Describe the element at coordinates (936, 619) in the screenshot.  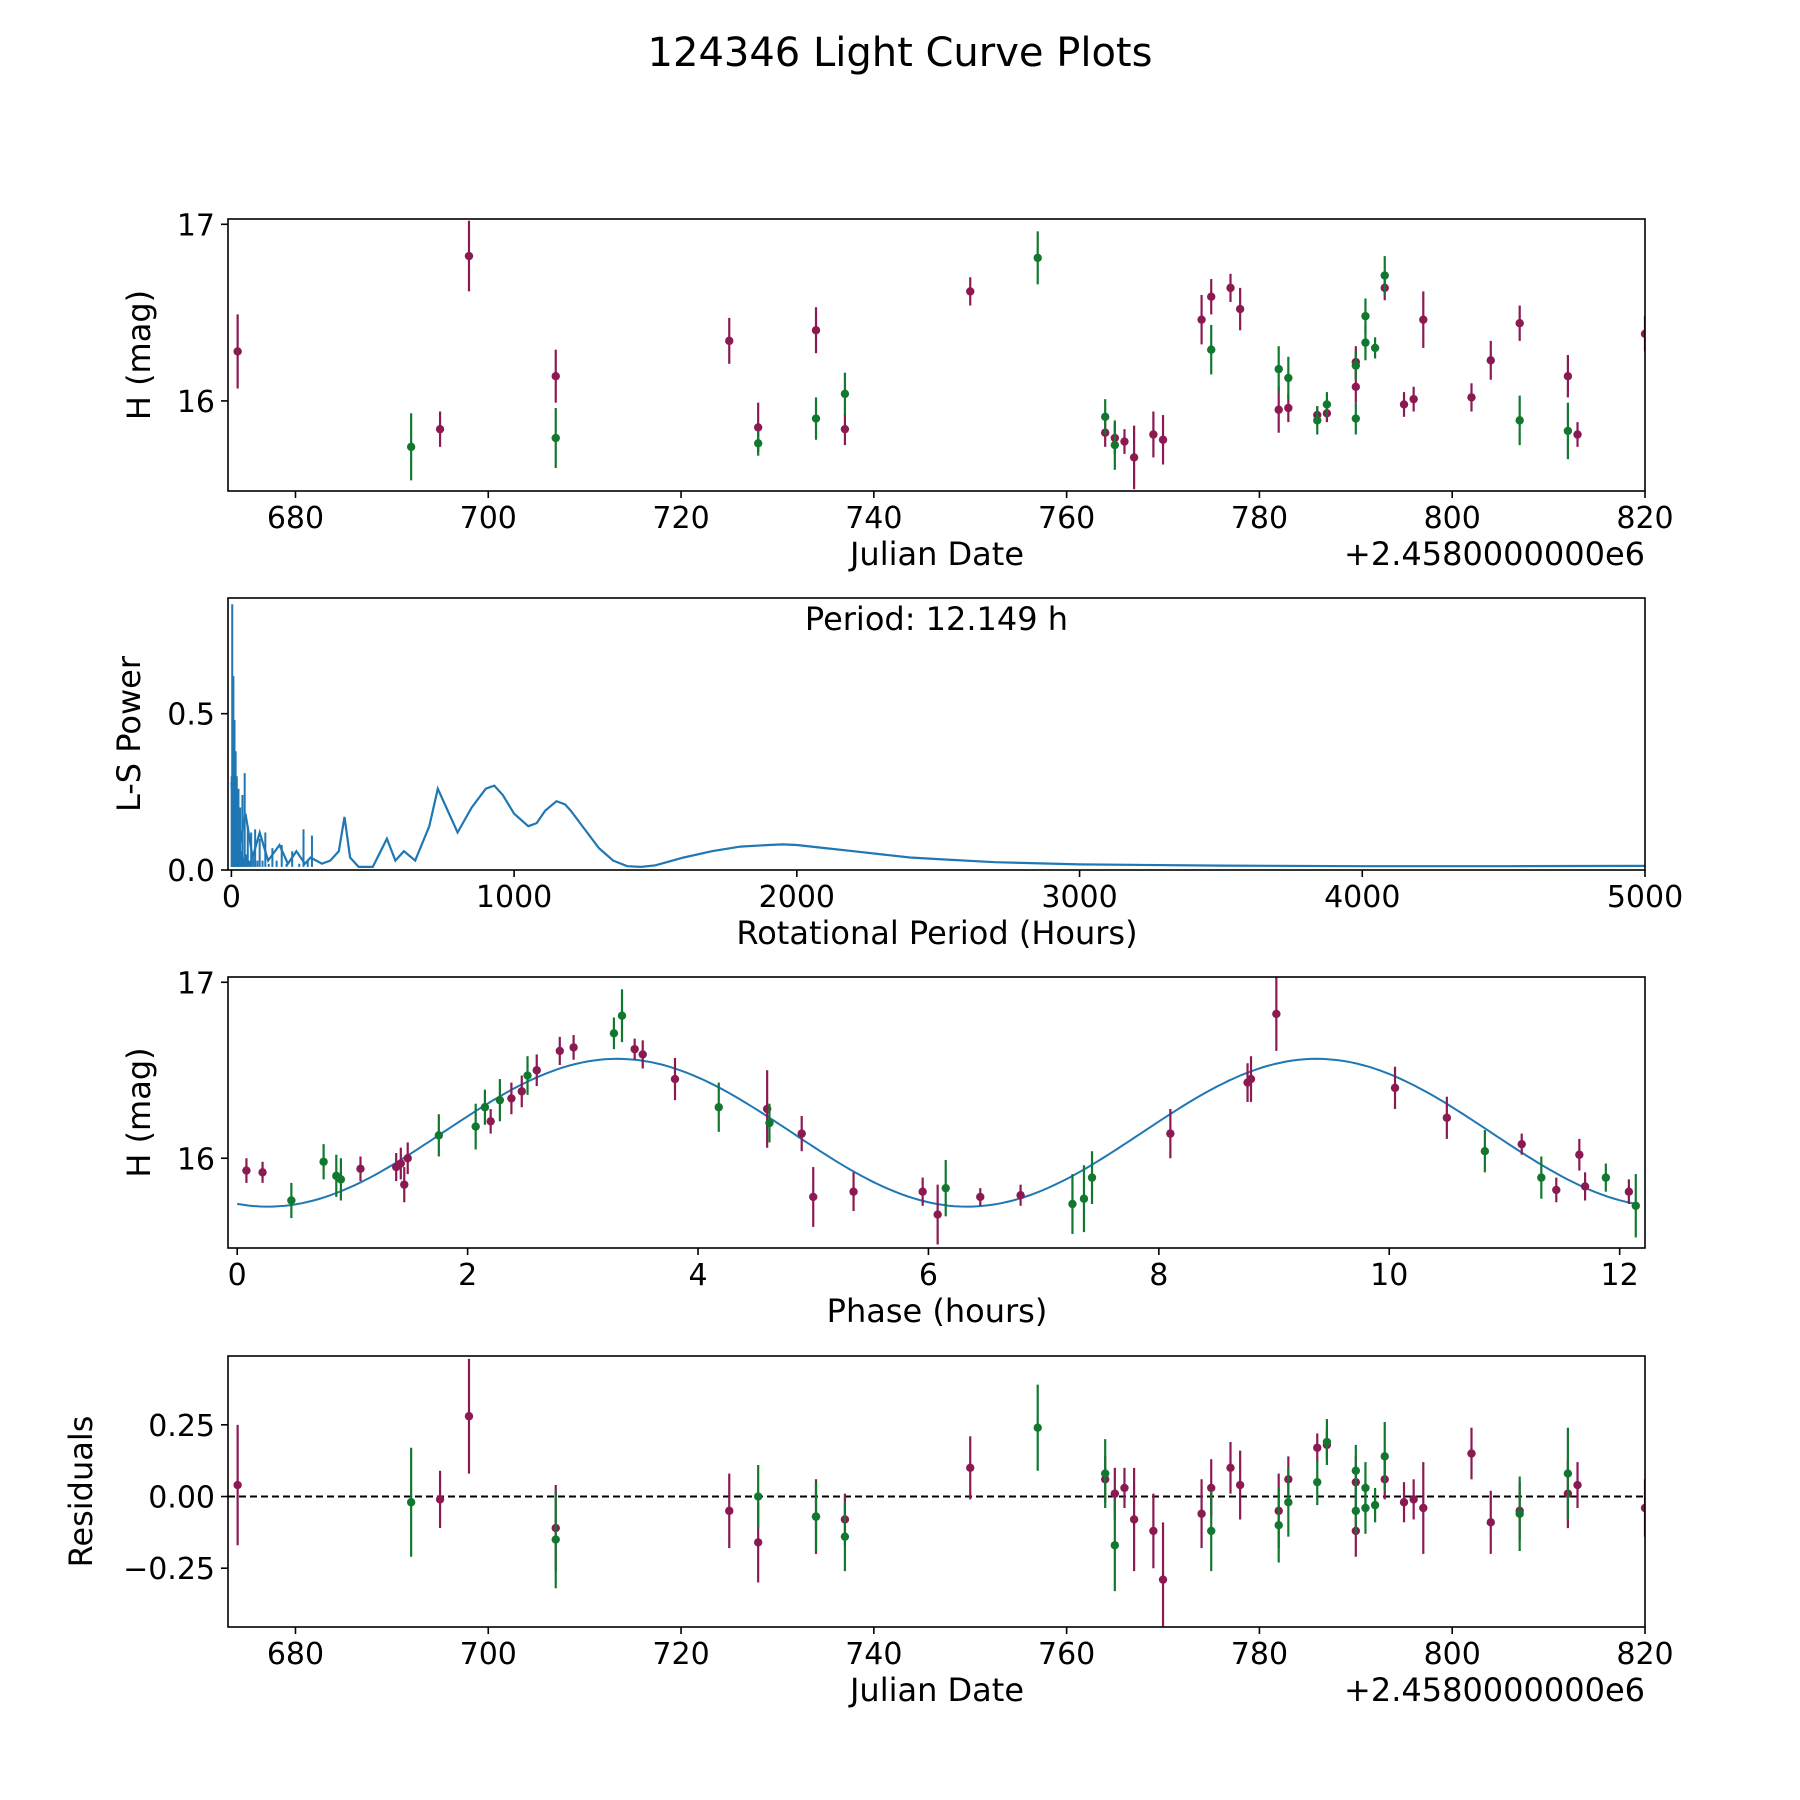
I see `periodogram-annotation: Period: 12.149 h` at that location.